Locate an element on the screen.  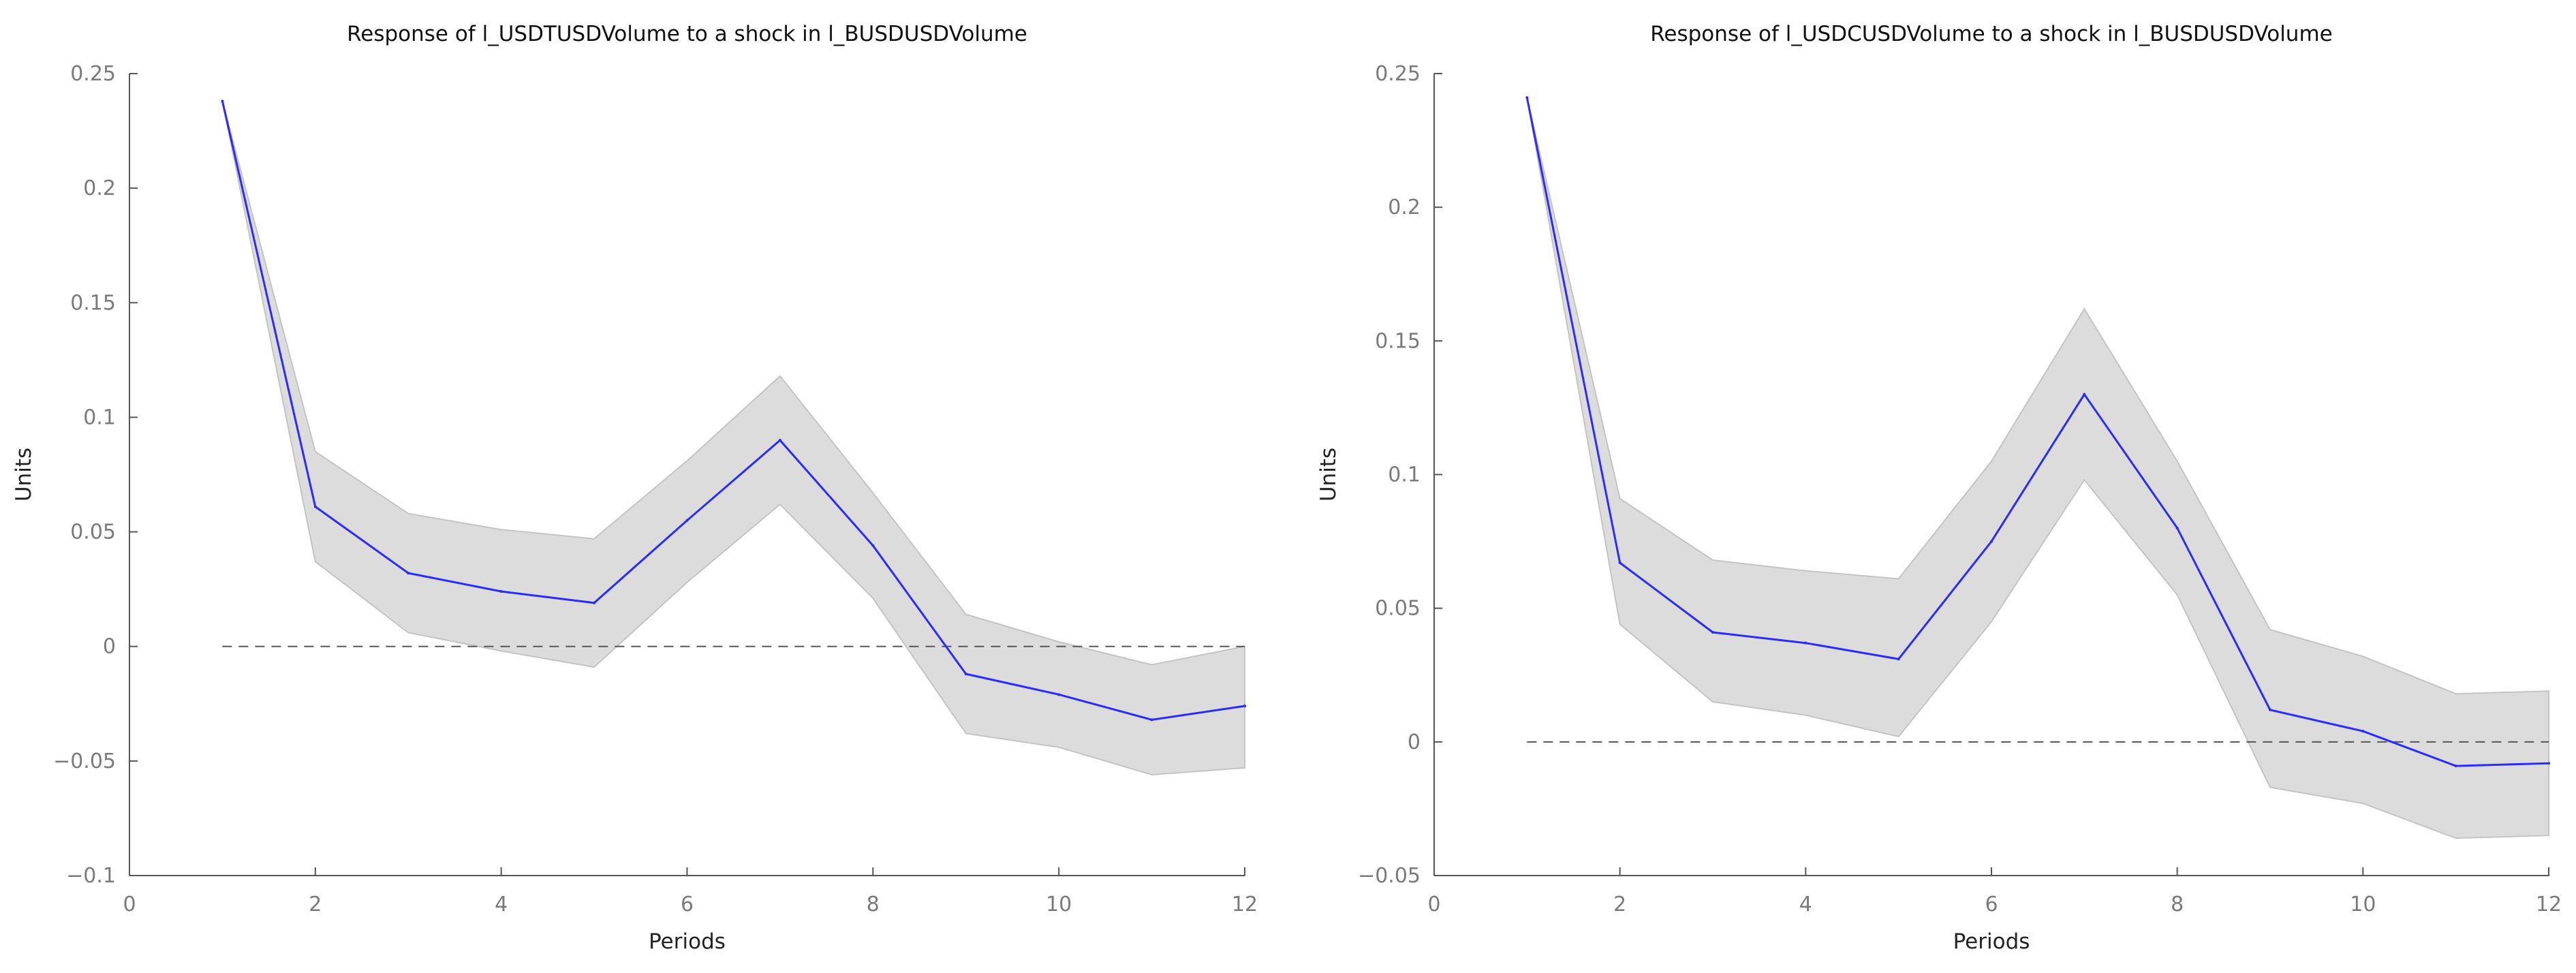
y-tick-label: −0.1 is located at coordinates (91, 876).